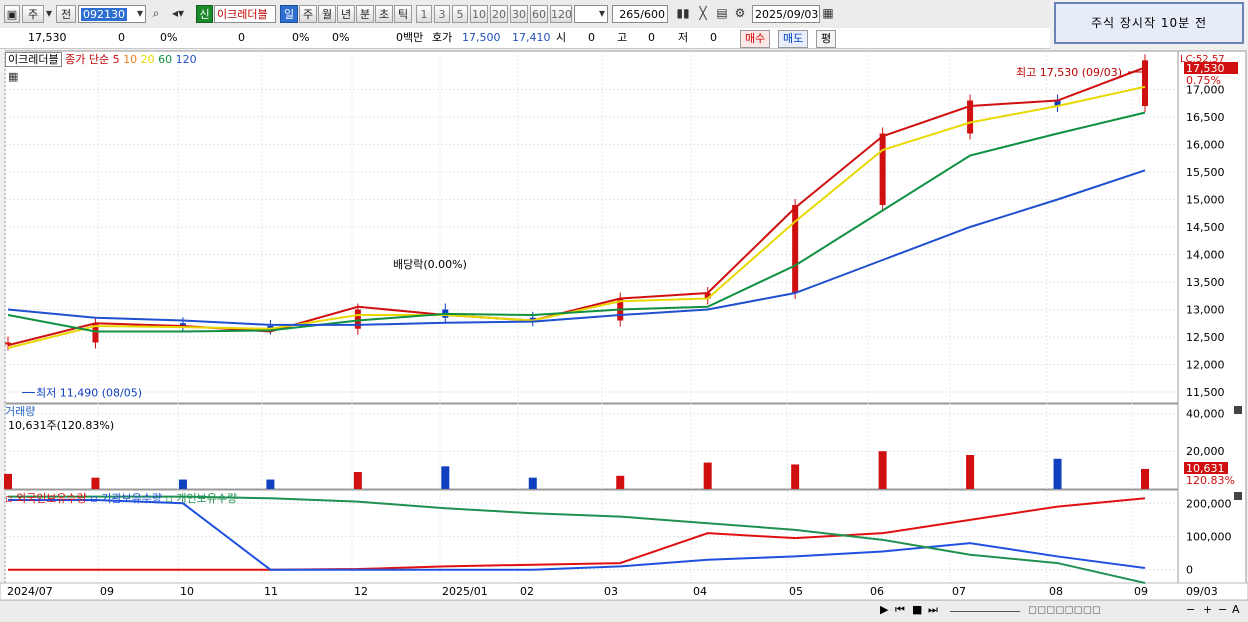 Image resolution: width=1248 pixels, height=622 pixels. I want to click on x-axis-label: 09, so click(107, 591).